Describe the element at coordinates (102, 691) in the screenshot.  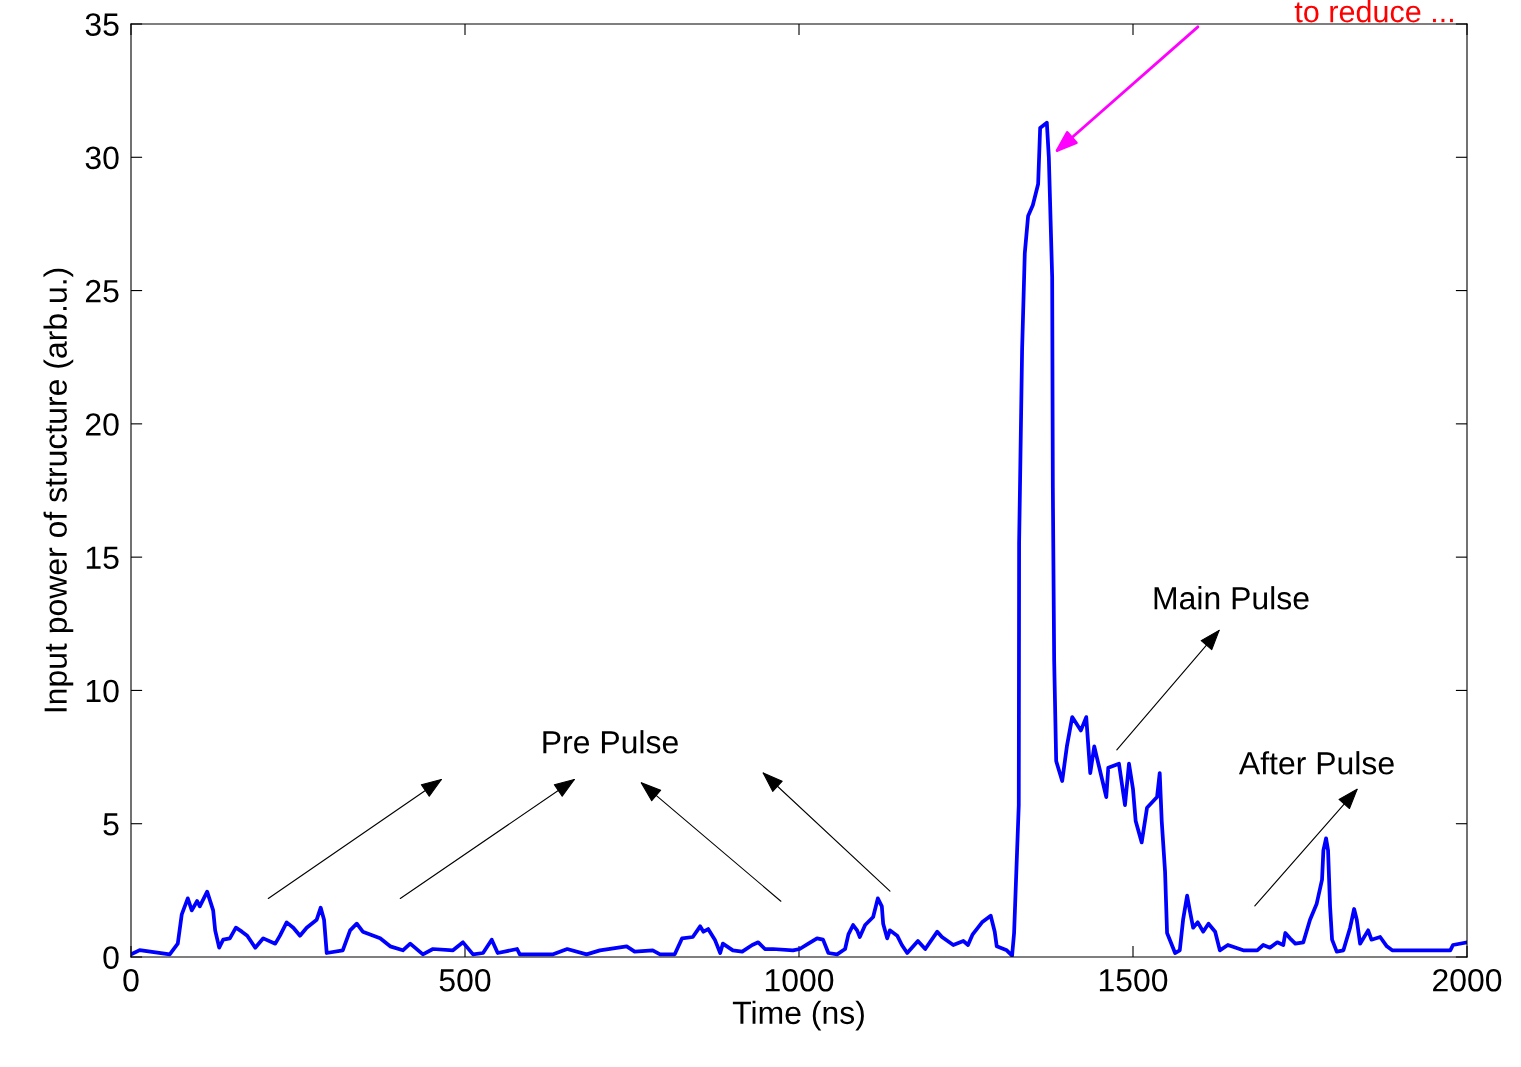
I see `y-tick-label: 10` at that location.